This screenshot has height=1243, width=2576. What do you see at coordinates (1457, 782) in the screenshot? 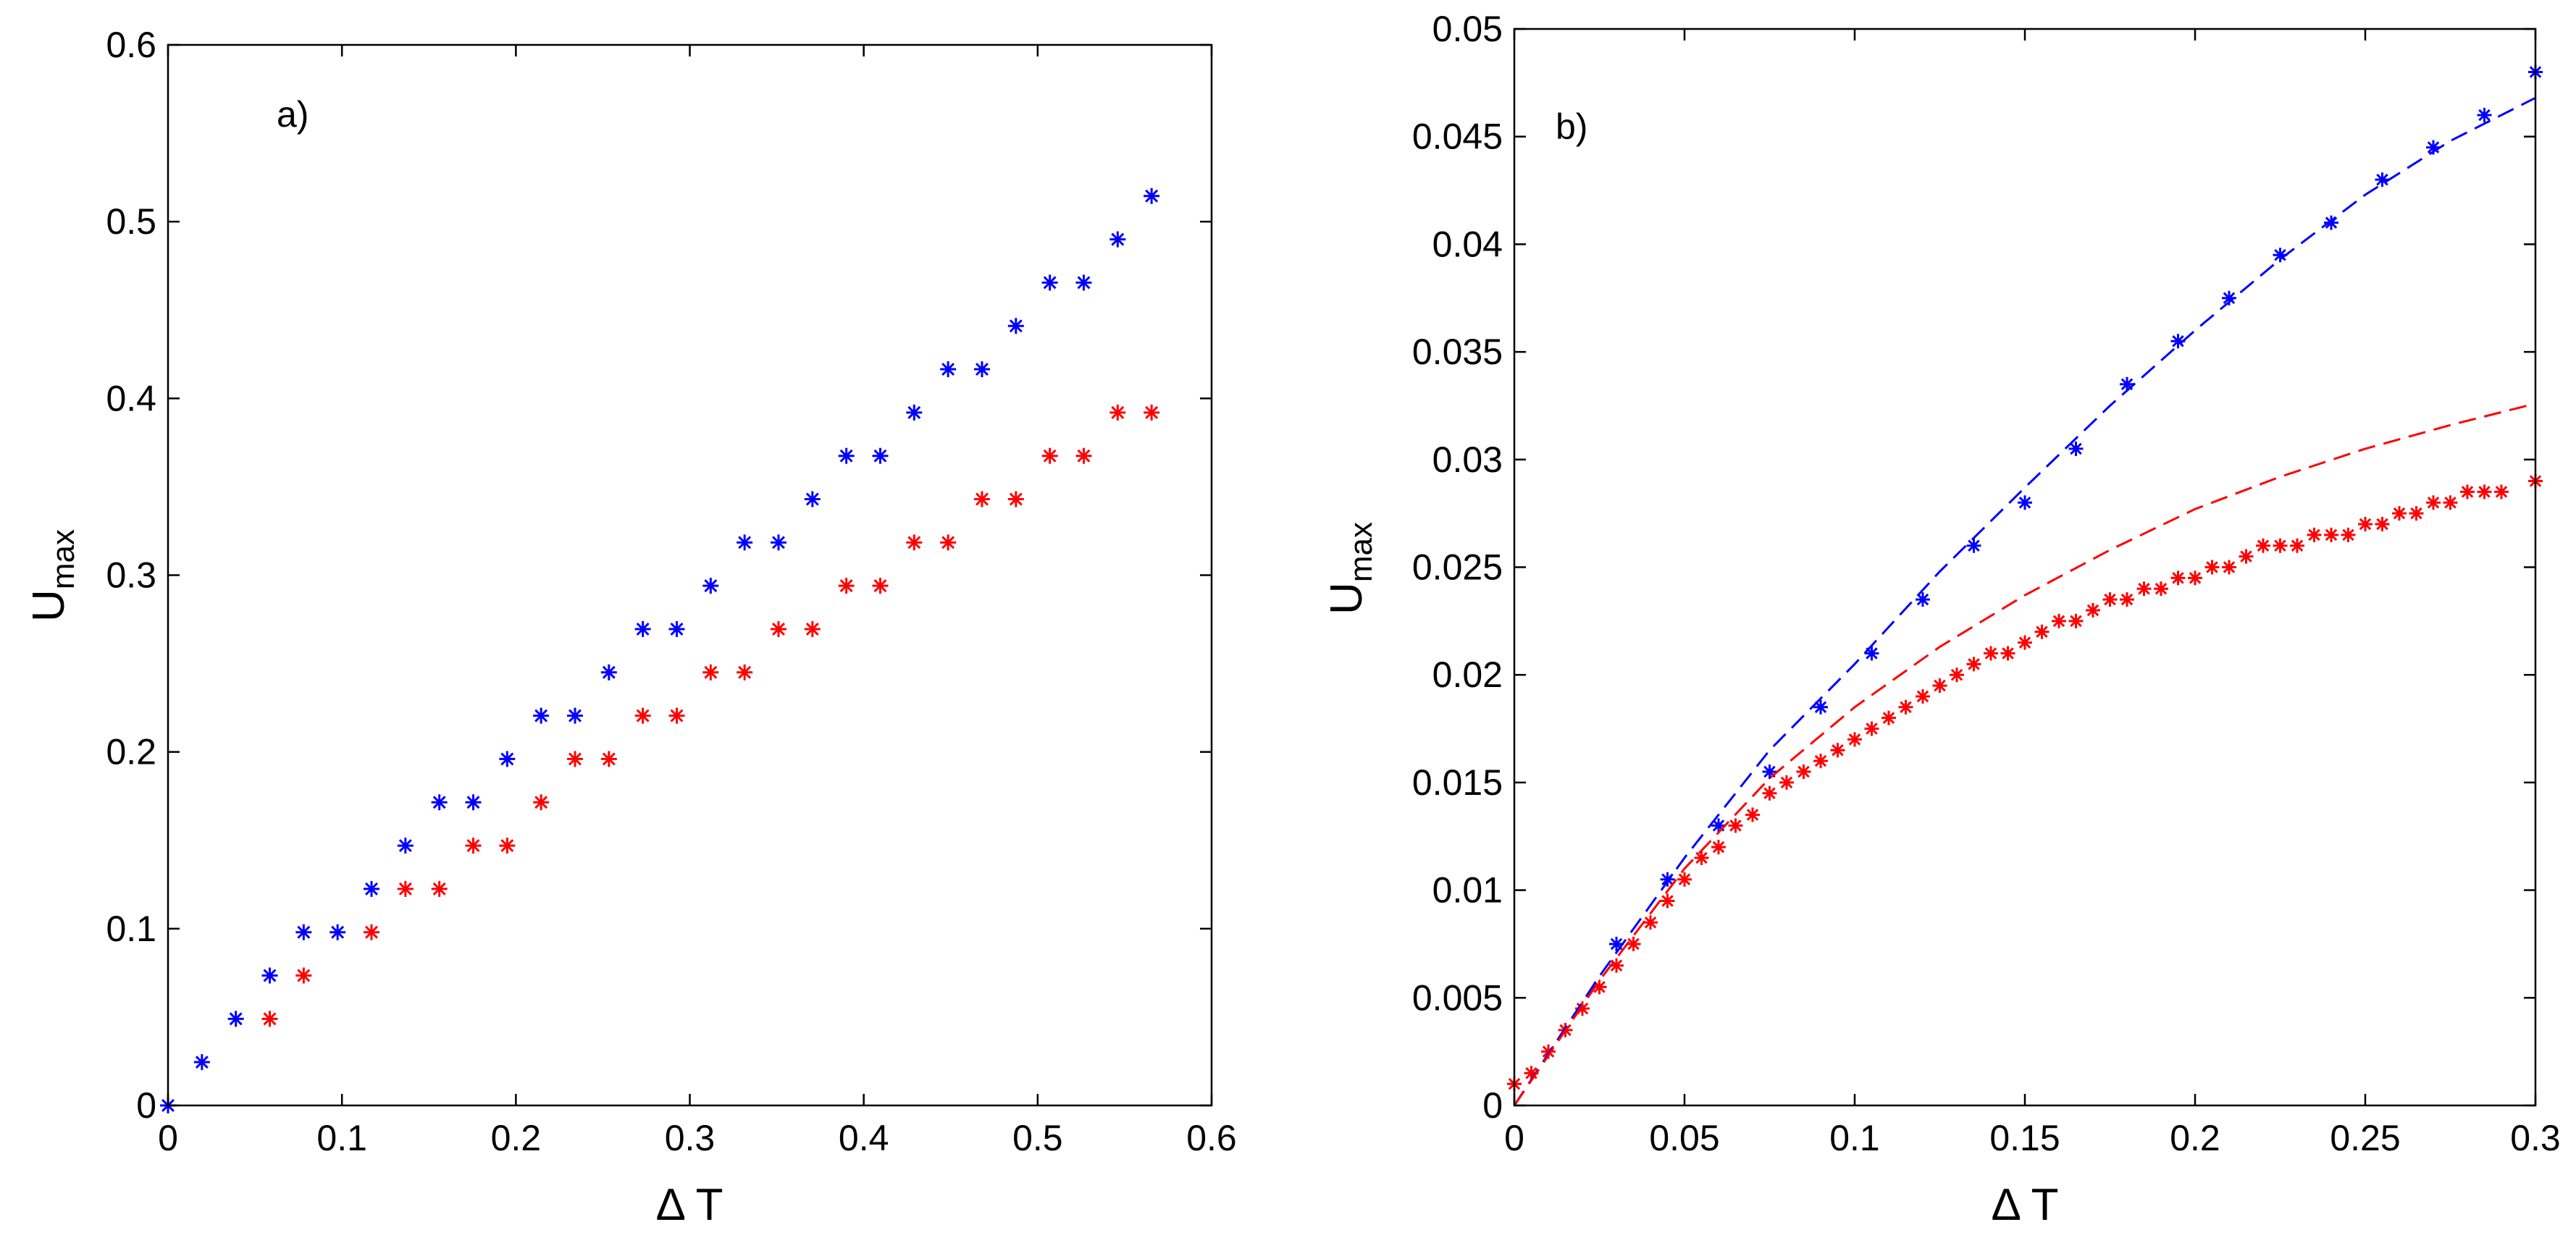
I see `y-tick-label: 0.015` at bounding box center [1457, 782].